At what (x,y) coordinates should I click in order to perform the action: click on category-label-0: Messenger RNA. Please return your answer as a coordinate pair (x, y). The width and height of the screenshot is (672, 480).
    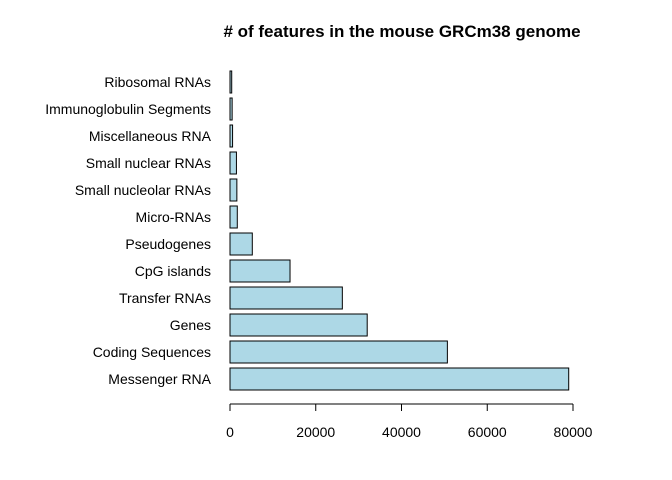
    Looking at the image, I should click on (159, 379).